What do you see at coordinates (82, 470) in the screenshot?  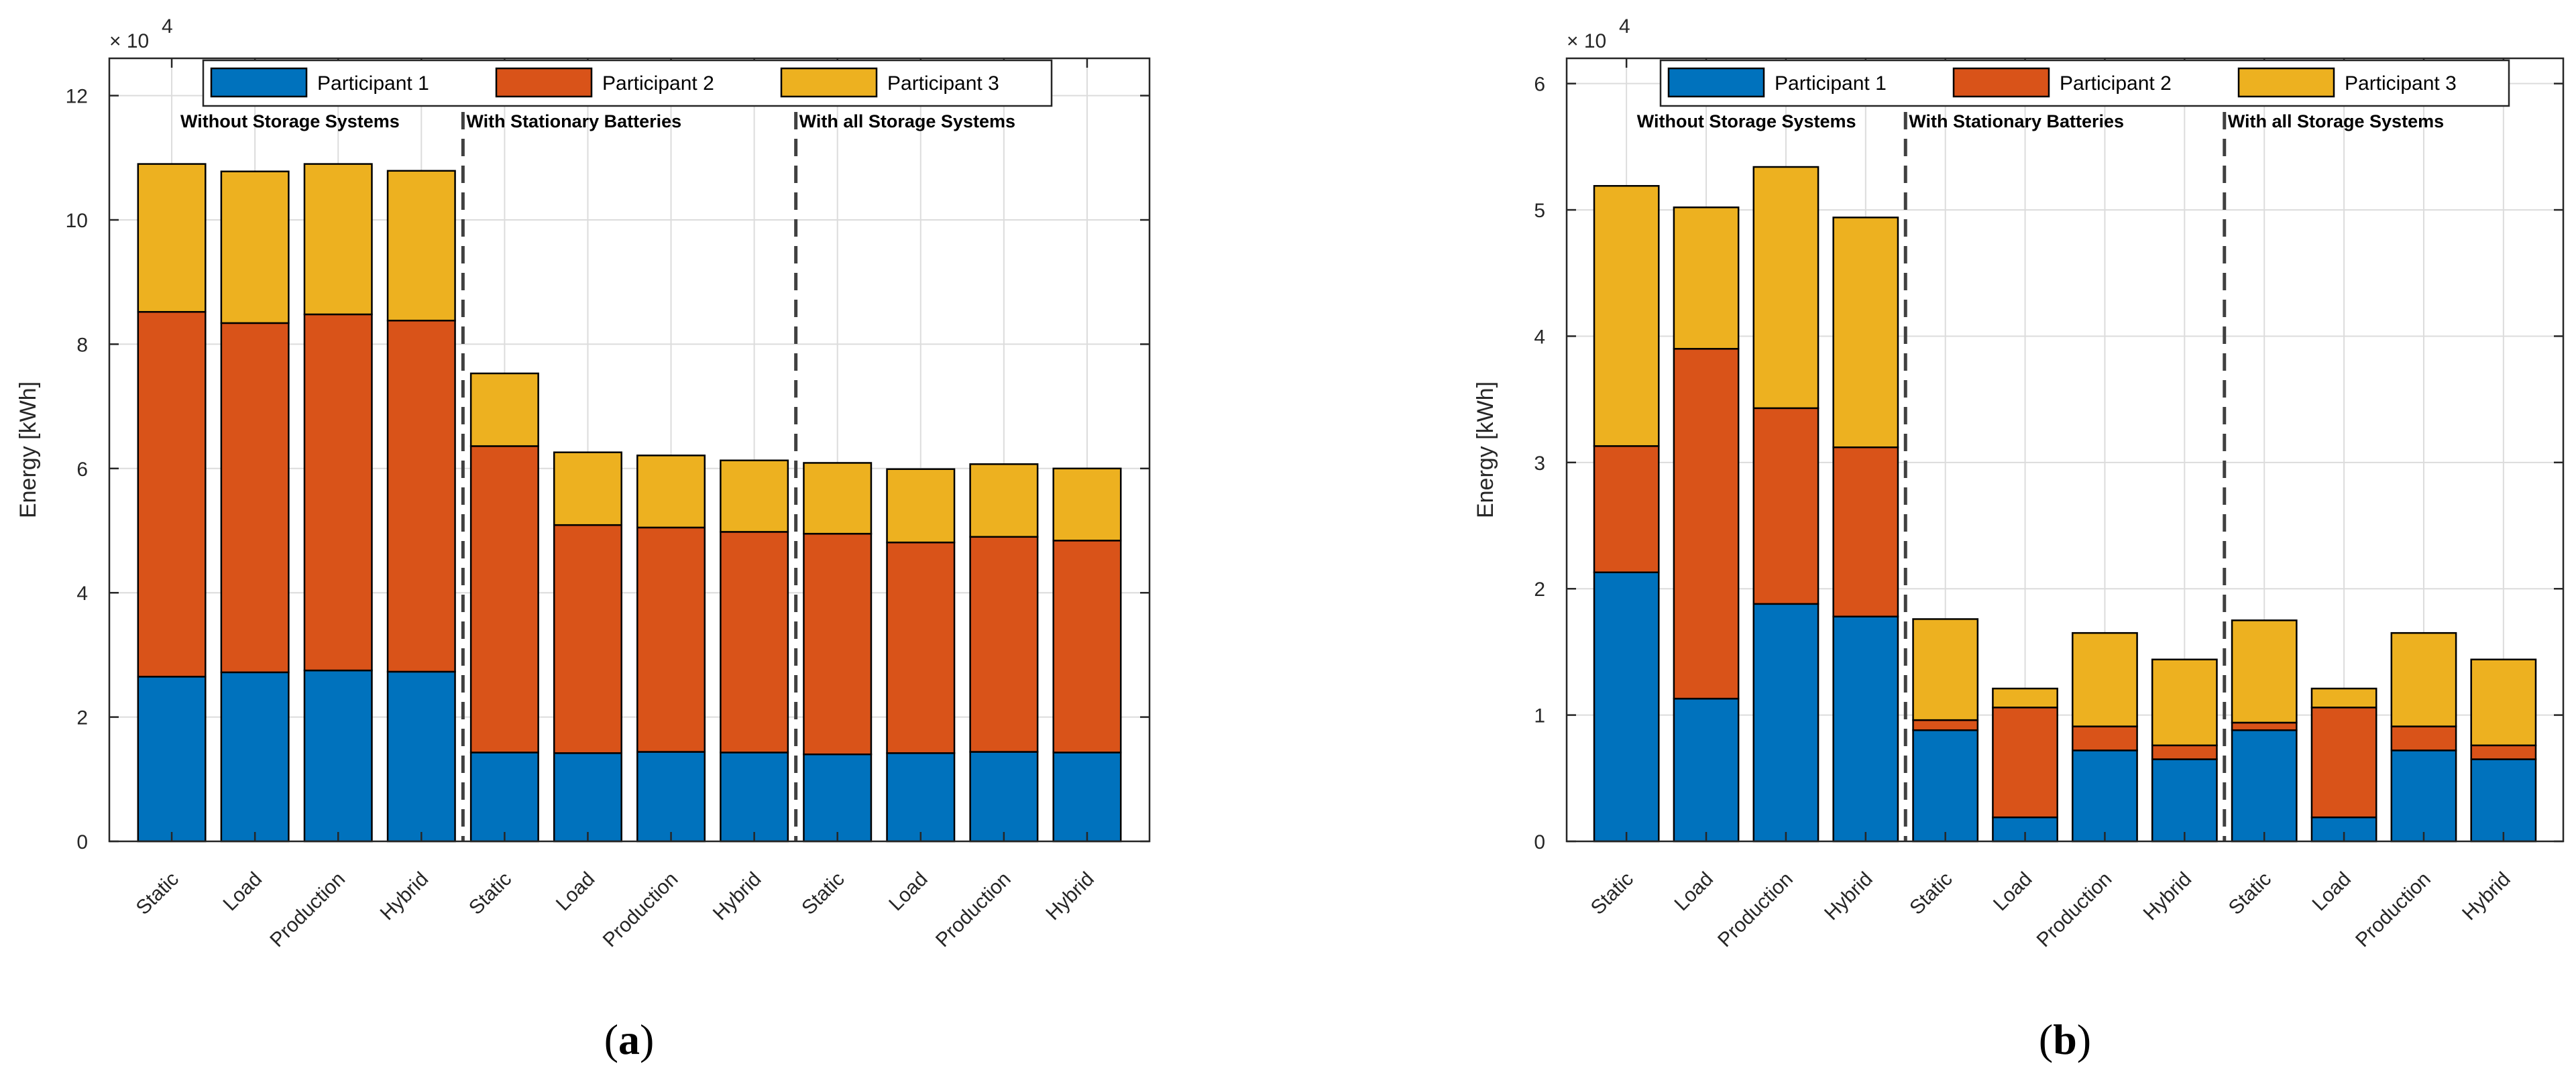 I see `y-tick-label: 6` at bounding box center [82, 470].